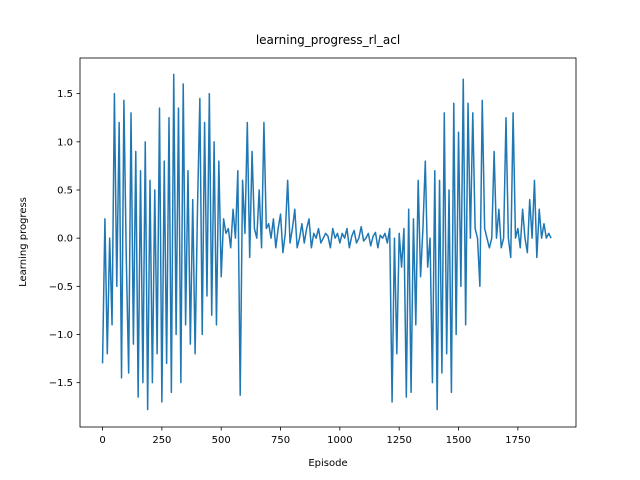 This screenshot has height=480, width=640. What do you see at coordinates (280, 440) in the screenshot?
I see `x-tick-label: 750` at bounding box center [280, 440].